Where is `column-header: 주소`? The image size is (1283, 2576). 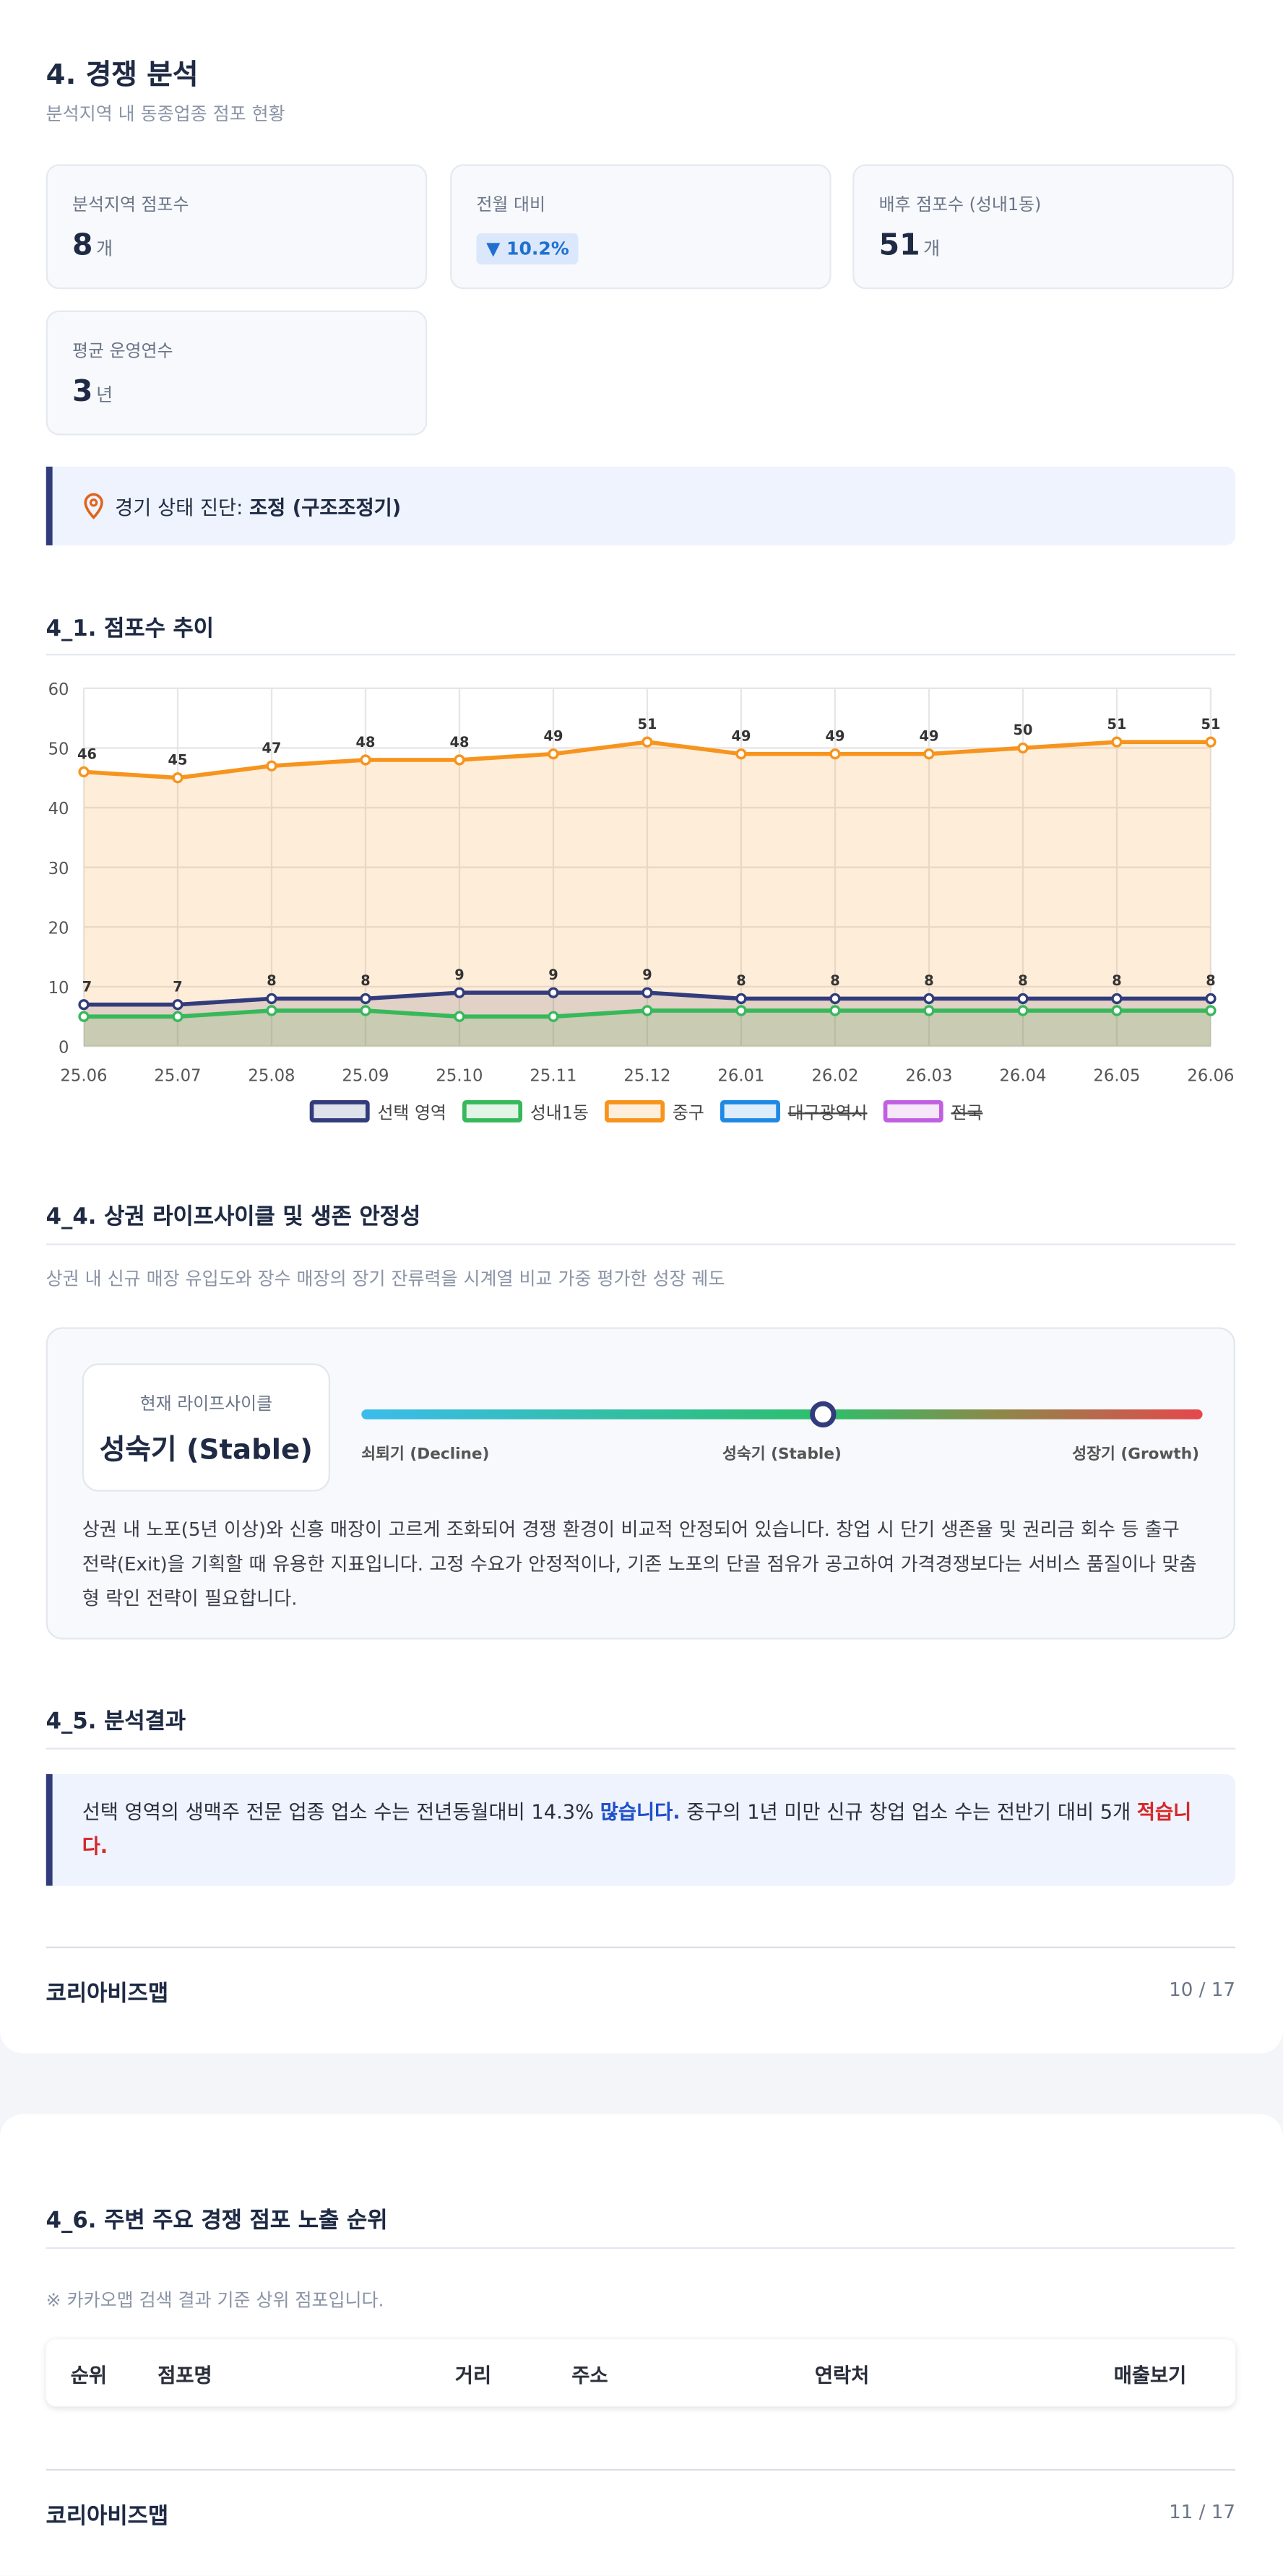
column-header: 주소 is located at coordinates (589, 2375).